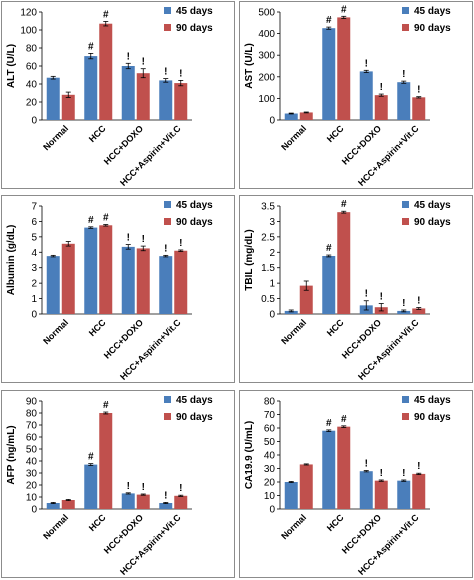  Describe the element at coordinates (34, 207) in the screenshot. I see `y-tick-label: 7` at that location.